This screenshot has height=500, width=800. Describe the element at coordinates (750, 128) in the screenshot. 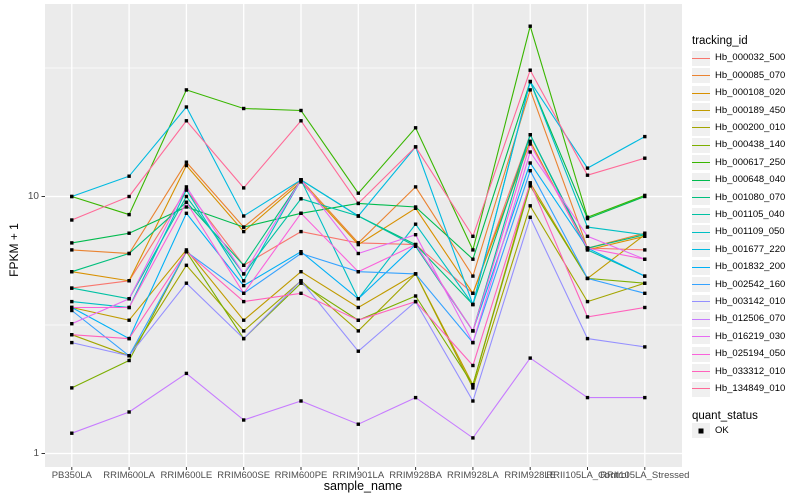

I see `legend-item-label: Hb_000200_010` at that location.